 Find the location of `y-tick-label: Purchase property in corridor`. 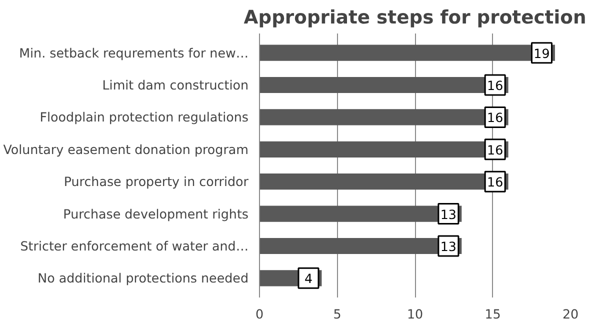

y-tick-label: Purchase property in corridor is located at coordinates (157, 182).